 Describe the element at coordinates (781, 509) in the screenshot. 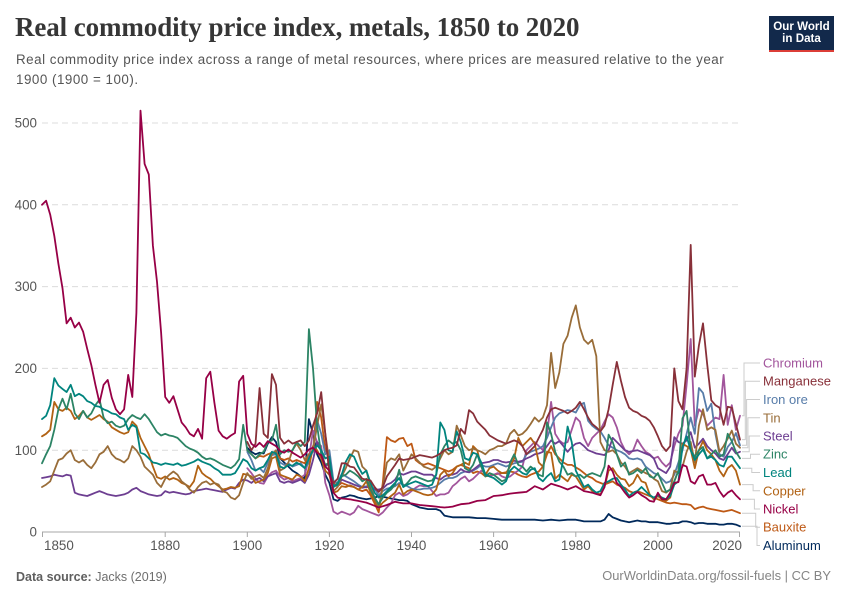

I see `svg-text: Nickel` at that location.